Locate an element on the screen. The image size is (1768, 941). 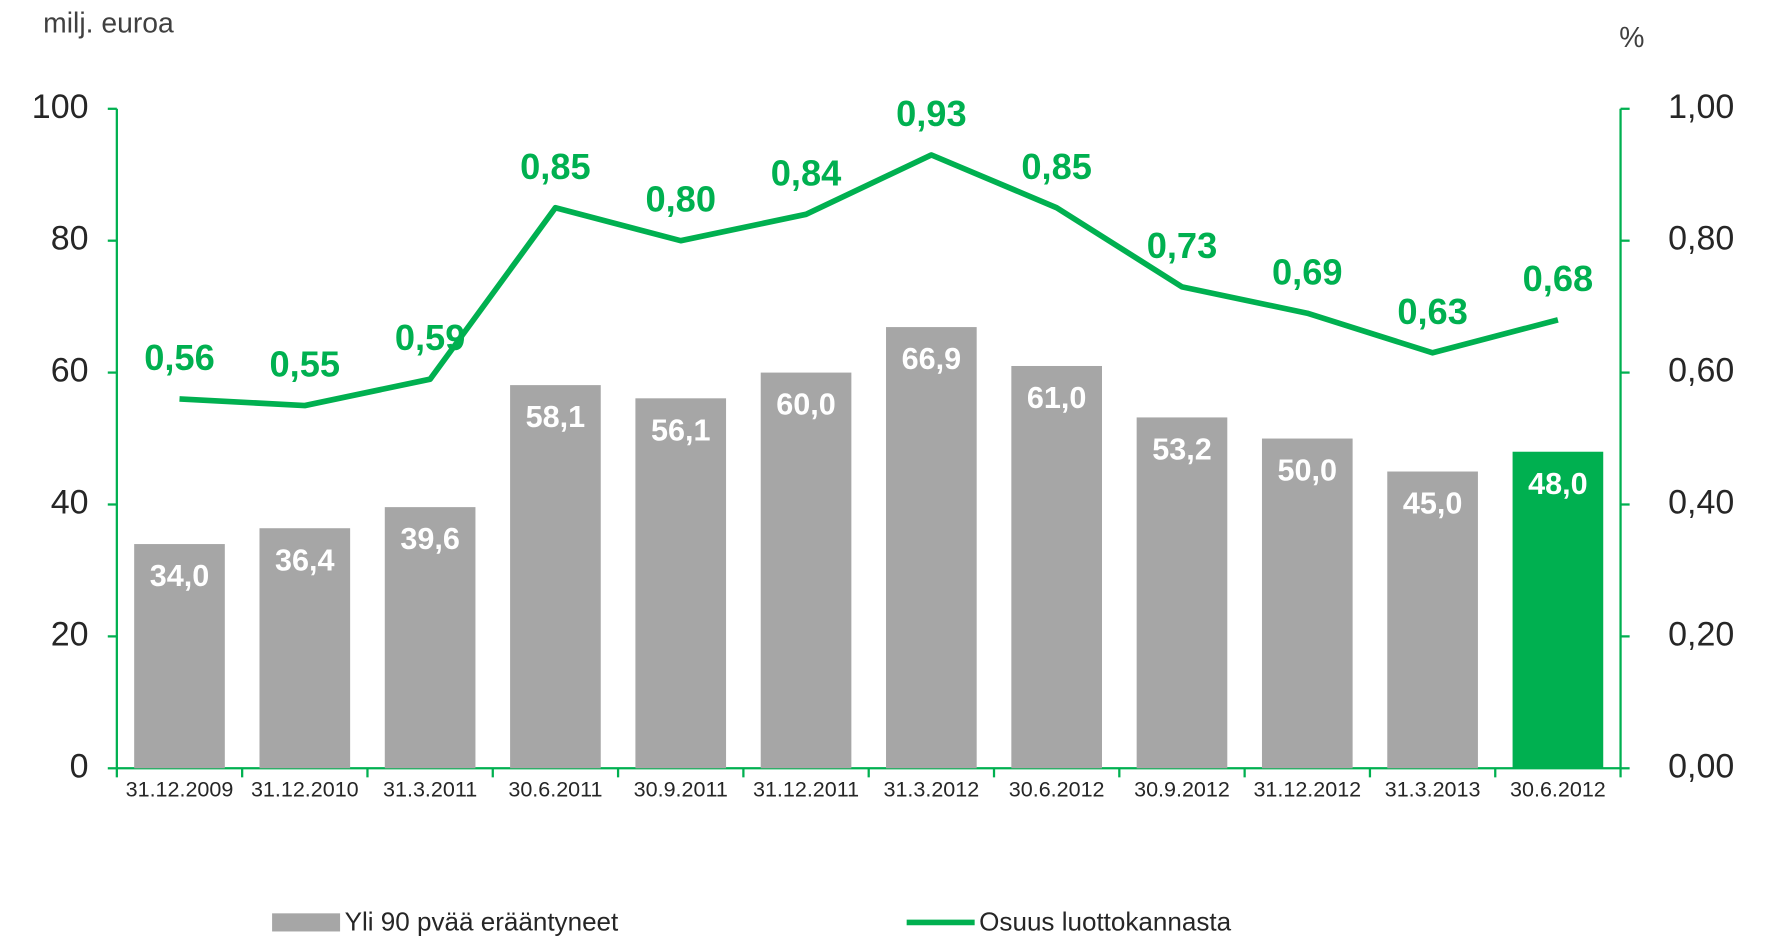
y2-tick-label: 1,00 is located at coordinates (1701, 107).